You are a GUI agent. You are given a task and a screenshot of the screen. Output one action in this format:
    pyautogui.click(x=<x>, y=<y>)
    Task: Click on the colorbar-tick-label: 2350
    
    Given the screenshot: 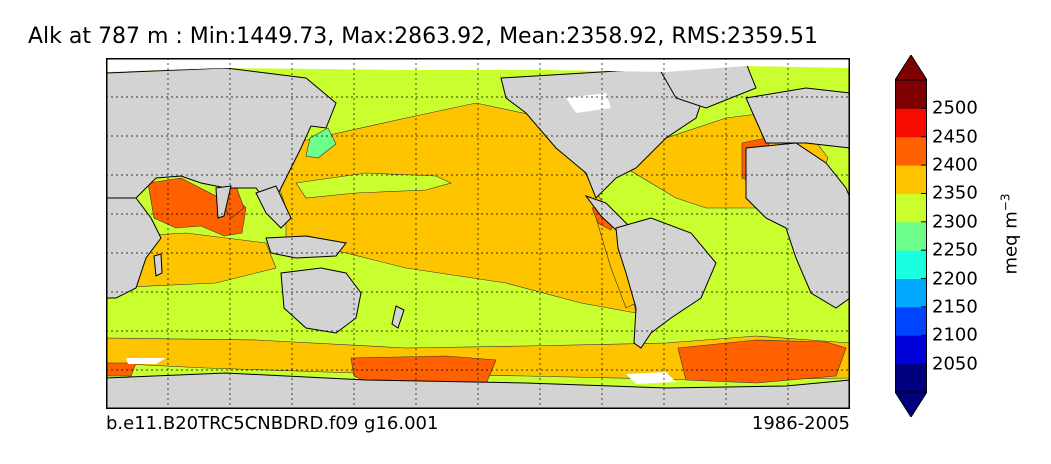 What is the action you would take?
    pyautogui.click(x=955, y=193)
    